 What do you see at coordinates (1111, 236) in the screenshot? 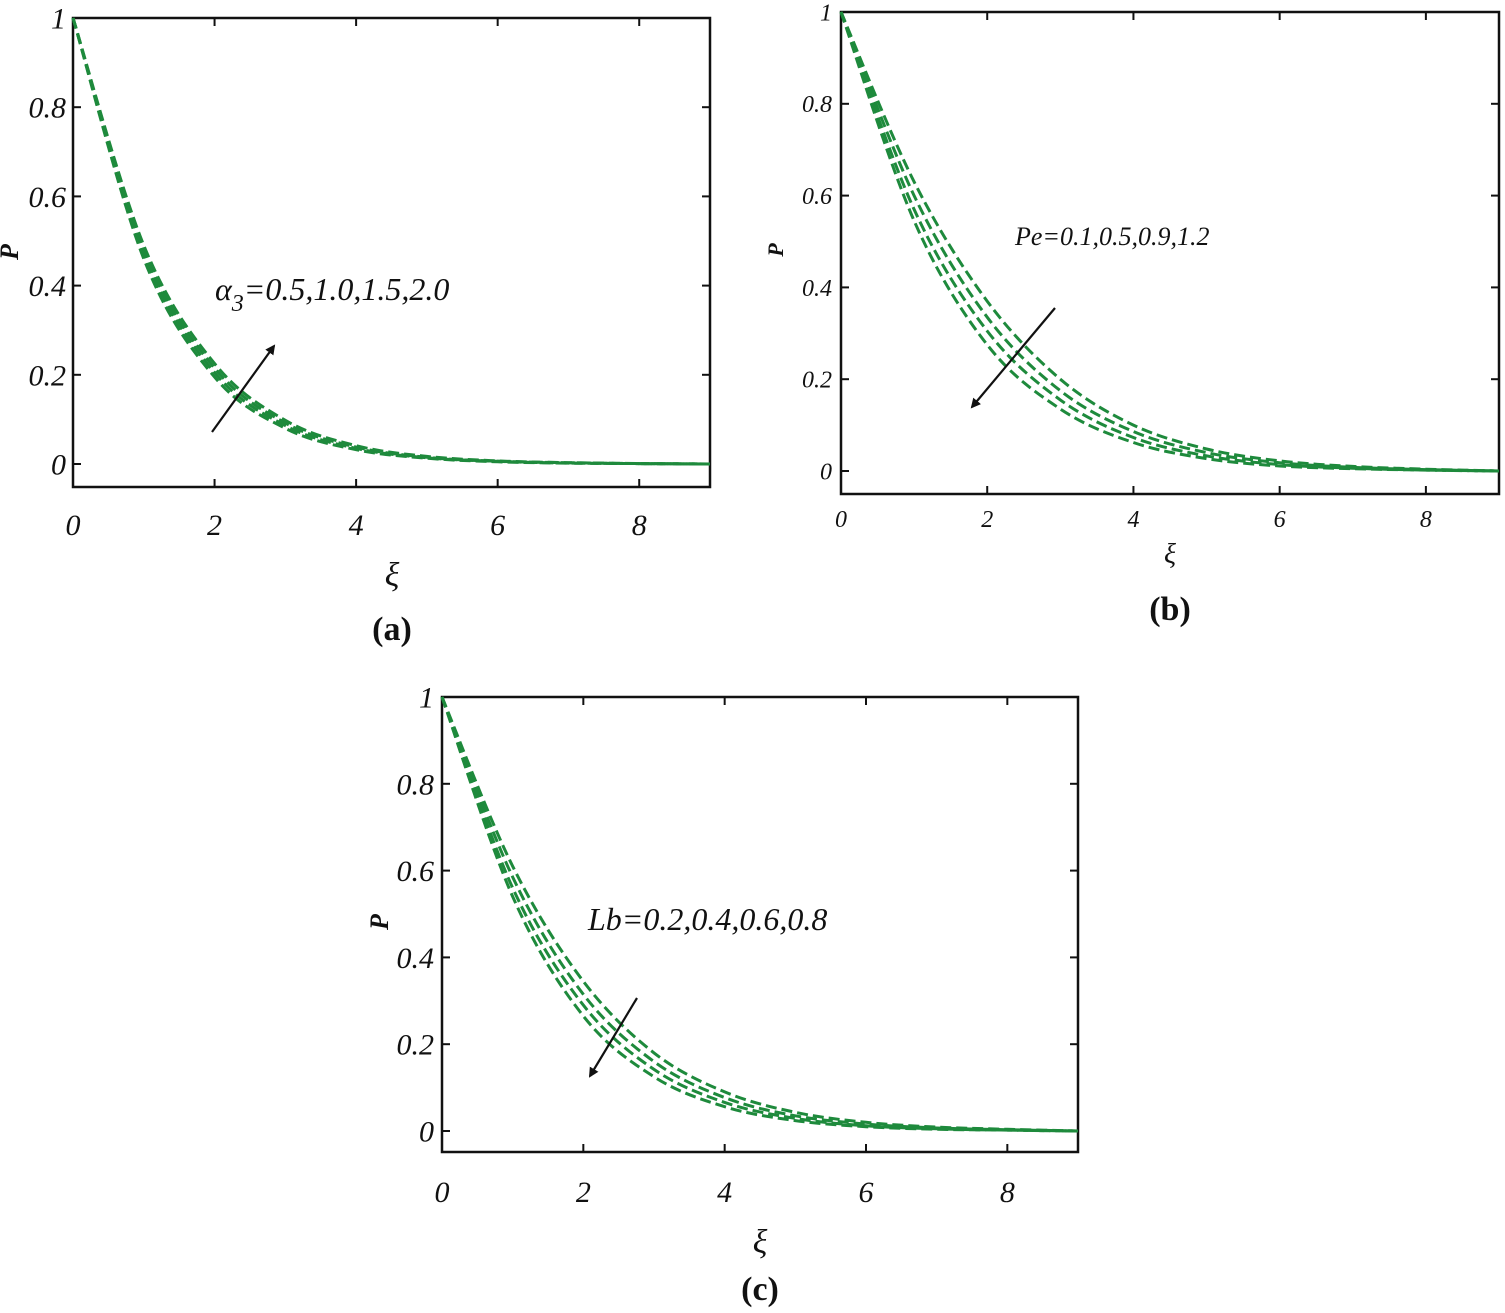
I see `parameter-annotation: Pe=0.1,0.5,0.9,1.2` at bounding box center [1111, 236].